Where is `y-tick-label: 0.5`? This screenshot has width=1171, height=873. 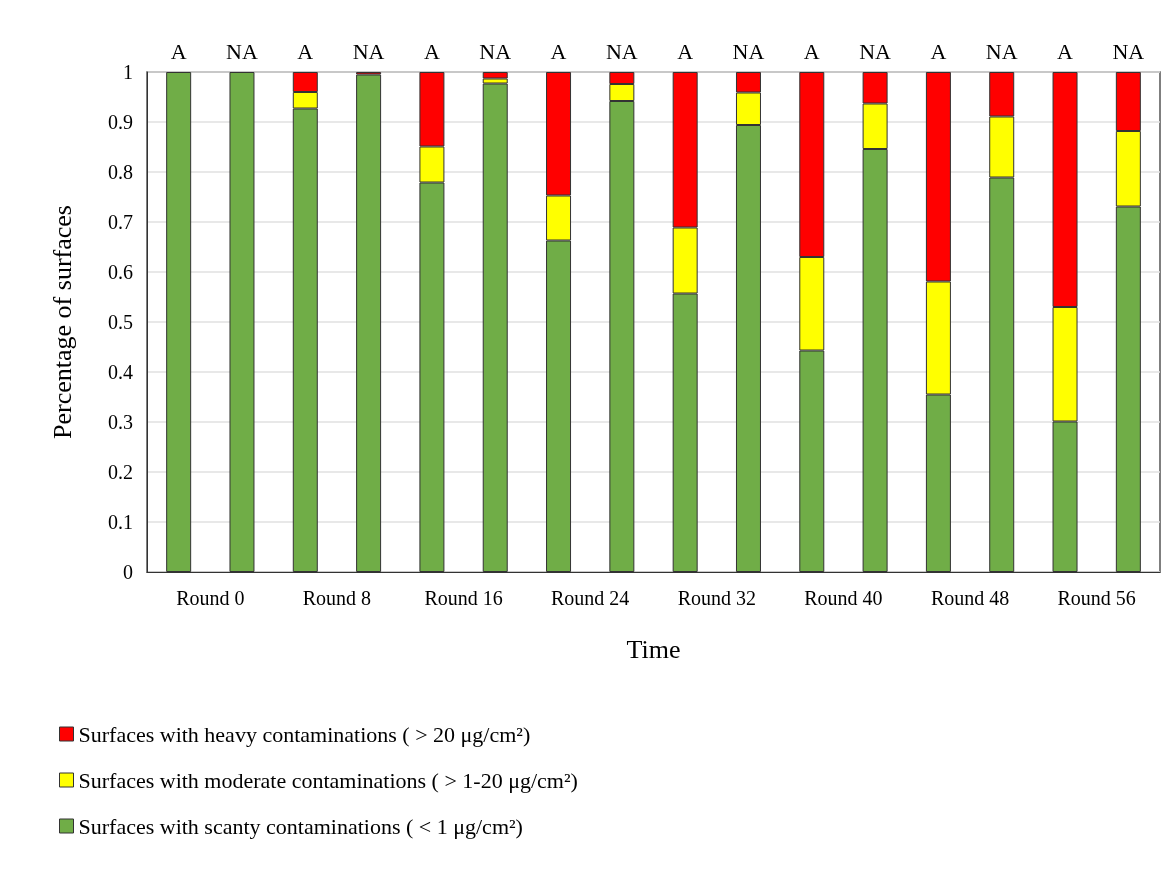 y-tick-label: 0.5 is located at coordinates (120, 322).